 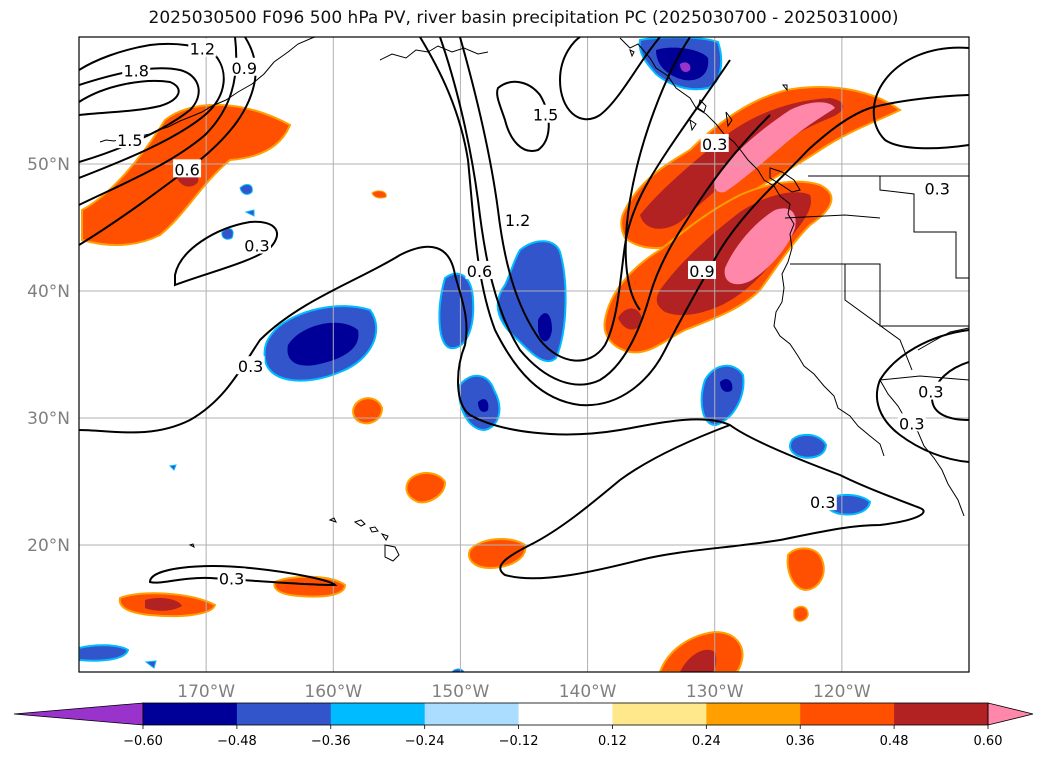 I want to click on lon-tick-label: 160°W, so click(x=333, y=692).